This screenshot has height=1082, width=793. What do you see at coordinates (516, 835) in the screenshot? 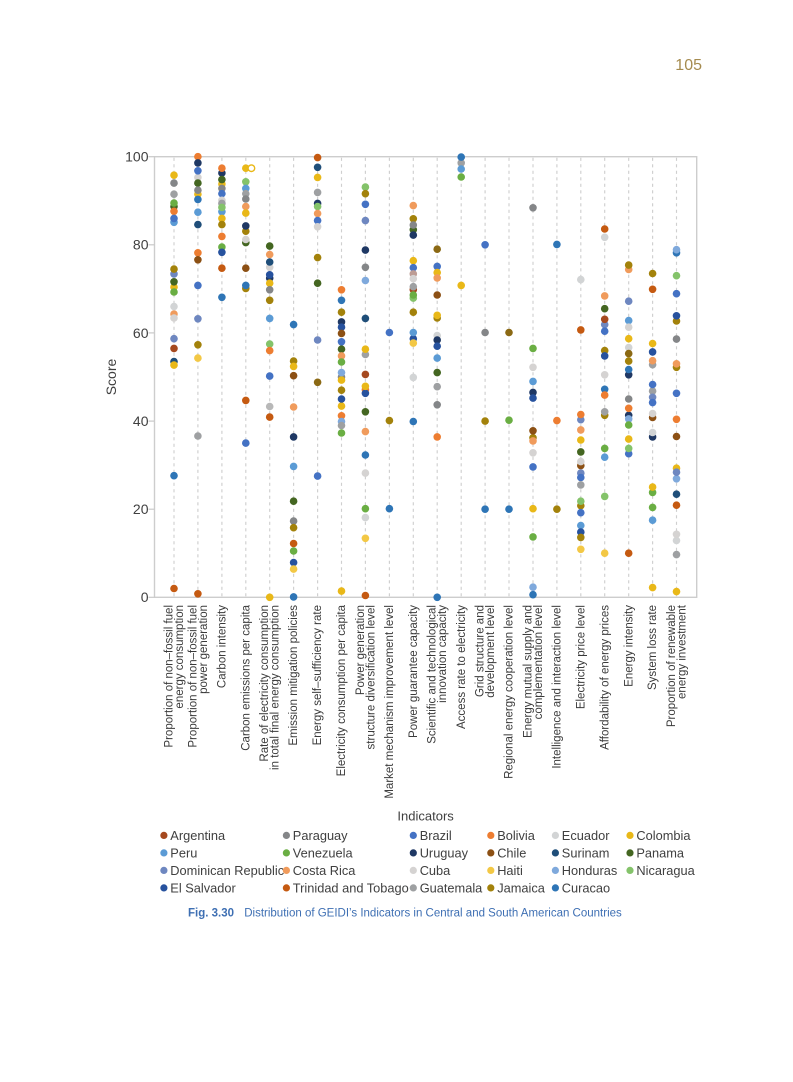
I see `svg-text: Bolivia` at bounding box center [516, 835].